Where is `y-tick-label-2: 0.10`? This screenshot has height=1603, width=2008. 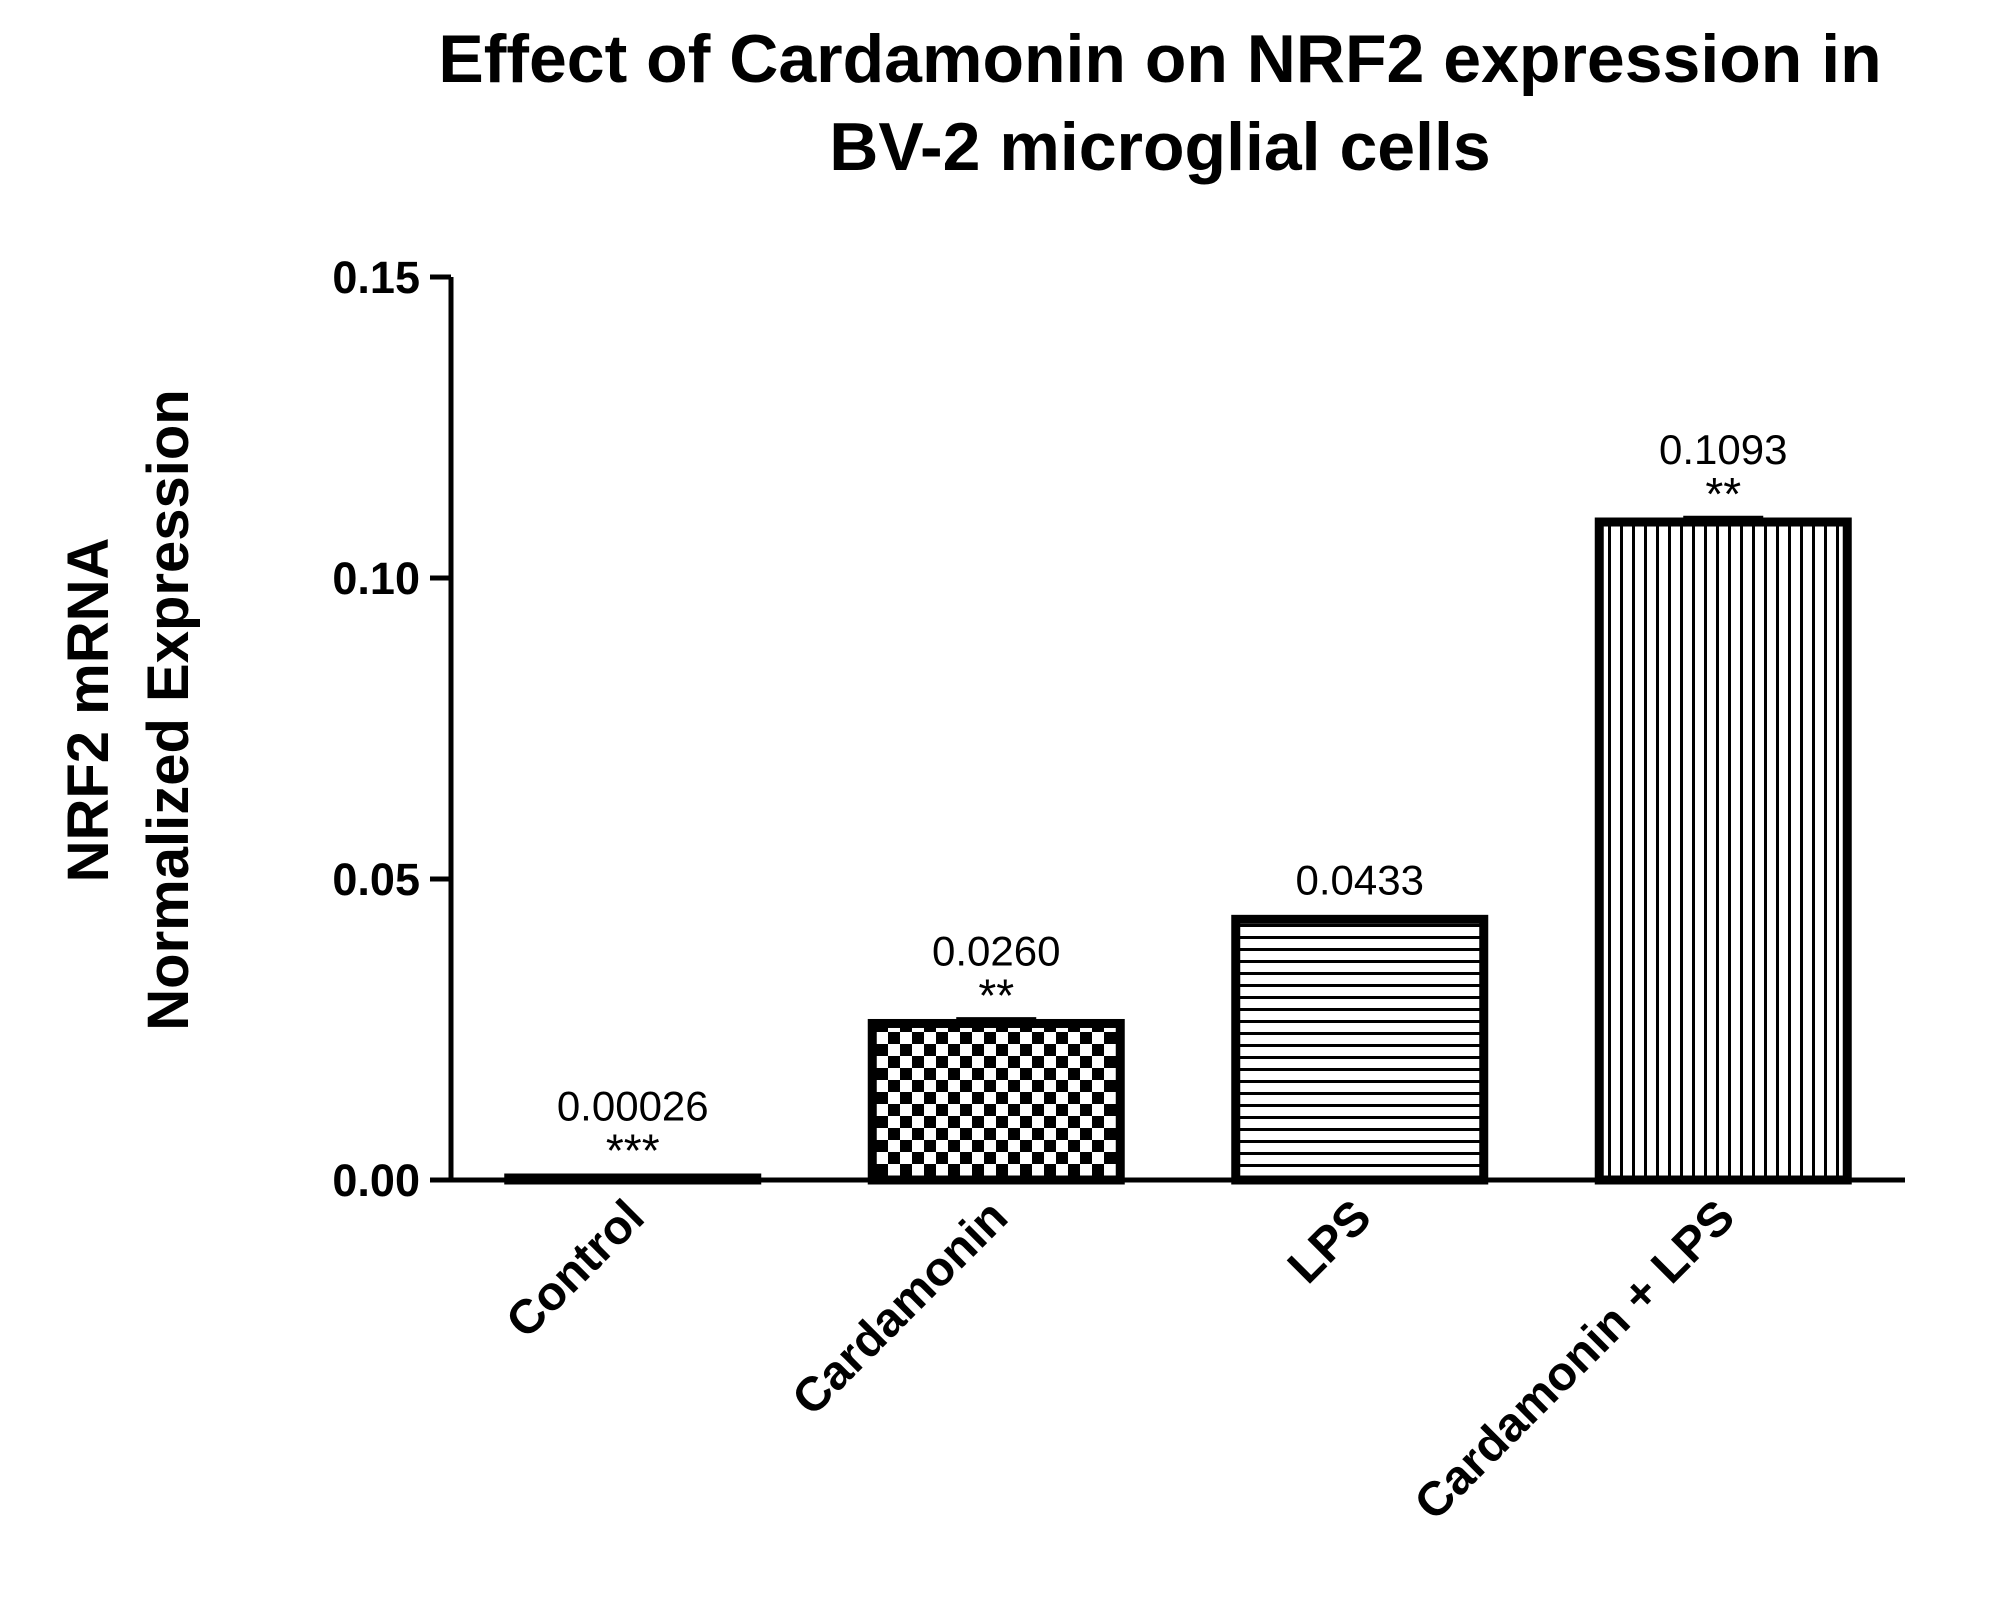
y-tick-label-2: 0.10 is located at coordinates (376, 578).